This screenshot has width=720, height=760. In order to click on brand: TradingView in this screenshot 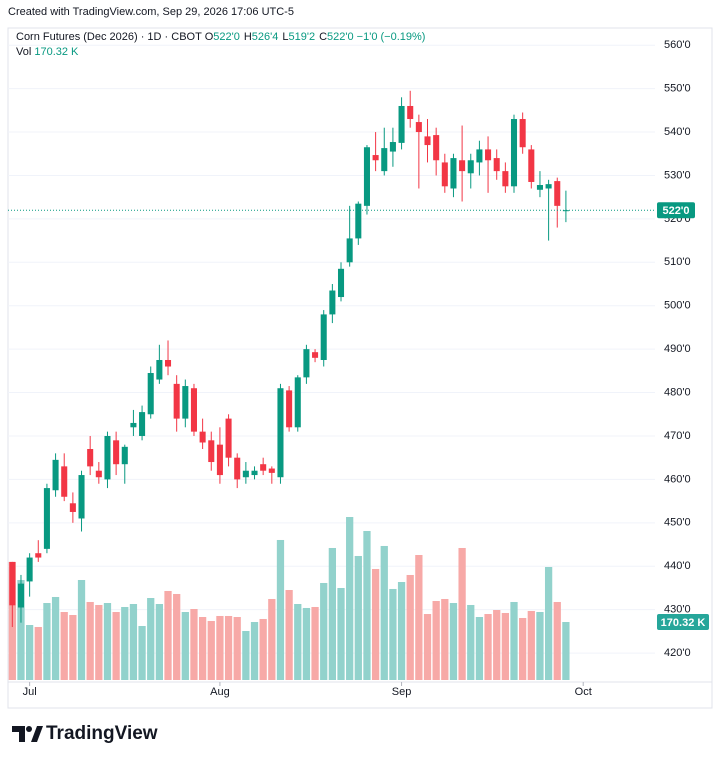, I will do `click(102, 733)`.